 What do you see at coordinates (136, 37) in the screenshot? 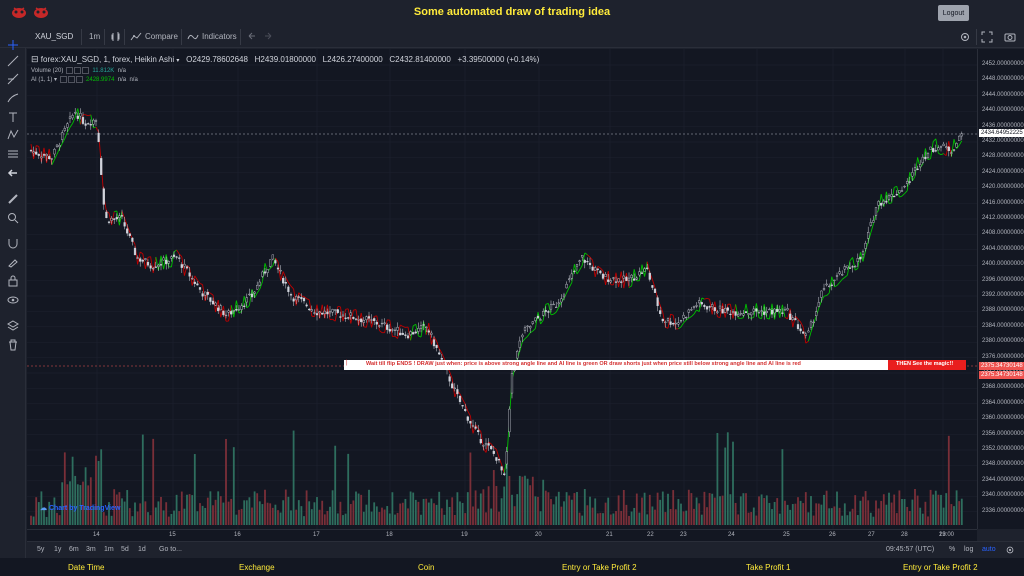
I see `compare-icon` at bounding box center [136, 37].